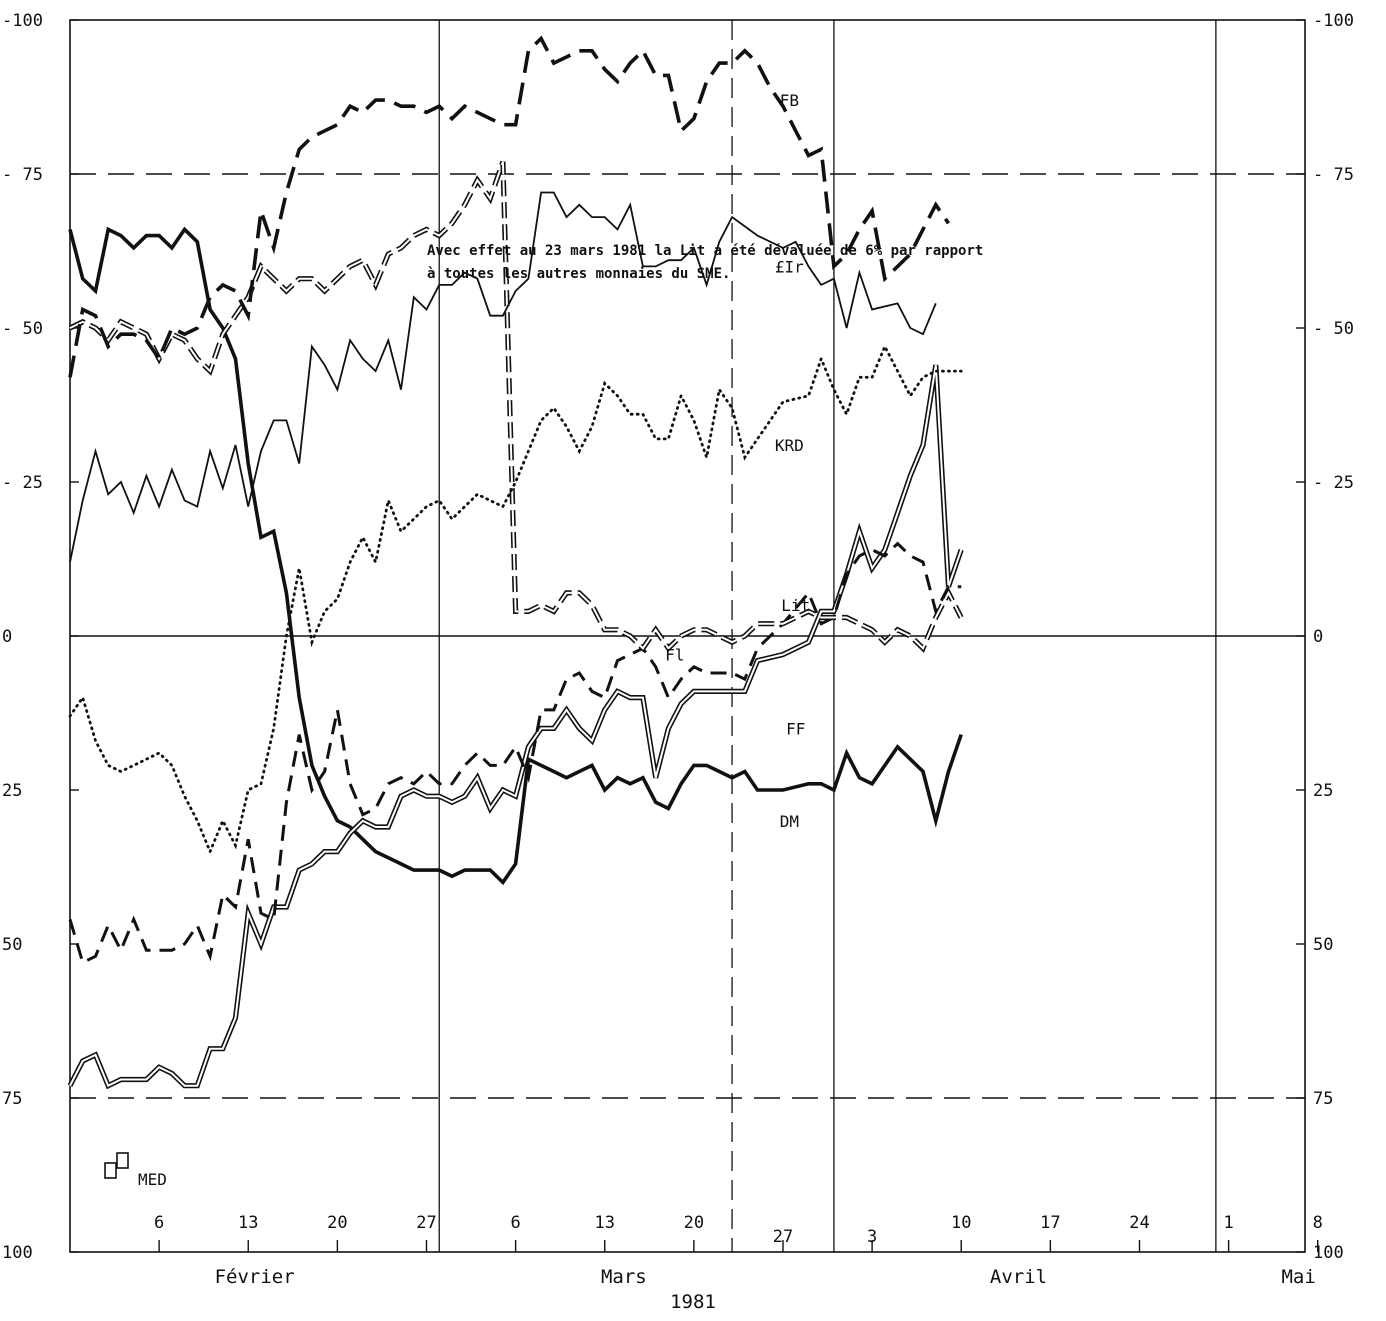 The height and width of the screenshot is (1321, 1386). What do you see at coordinates (1318, 1223) in the screenshot?
I see `x-tick-label: 8` at bounding box center [1318, 1223].